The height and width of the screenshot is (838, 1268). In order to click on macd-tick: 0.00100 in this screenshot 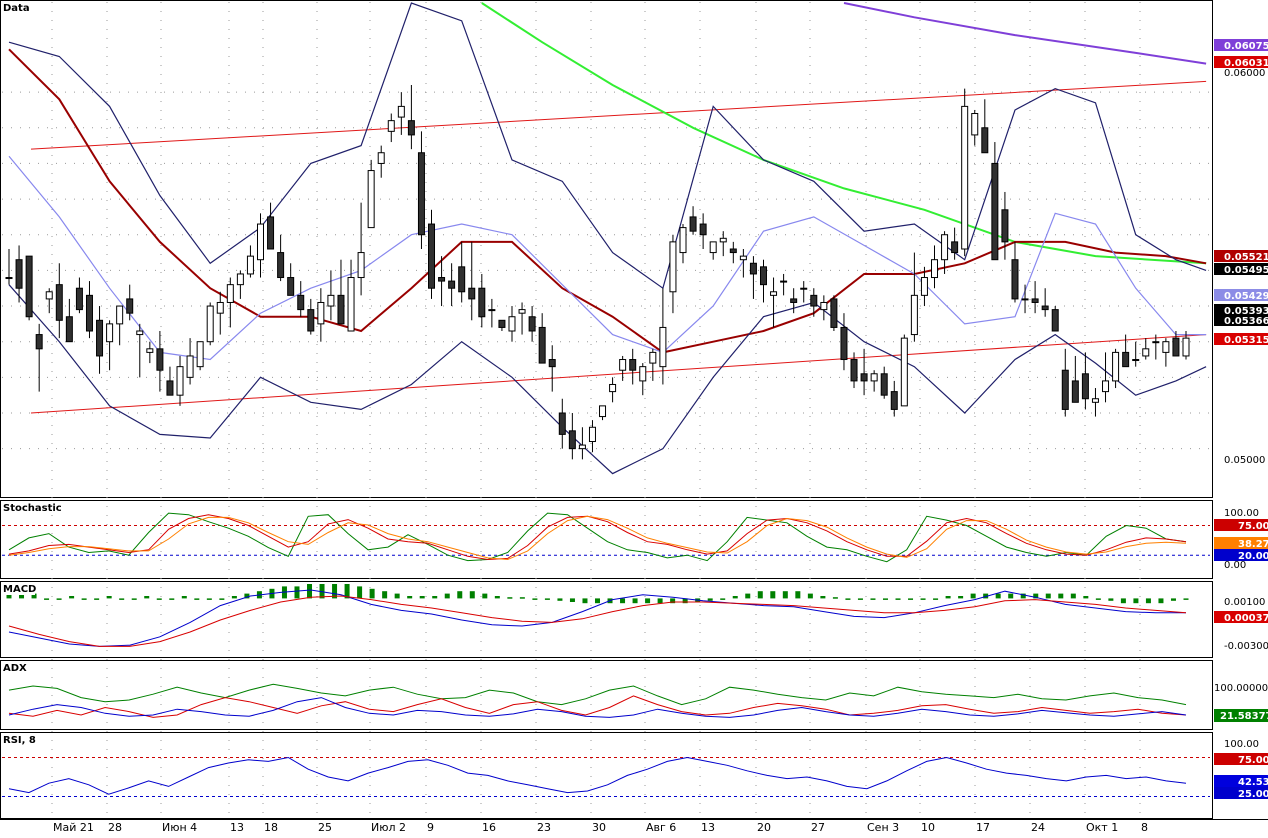, I will do `click(1244, 602)`.